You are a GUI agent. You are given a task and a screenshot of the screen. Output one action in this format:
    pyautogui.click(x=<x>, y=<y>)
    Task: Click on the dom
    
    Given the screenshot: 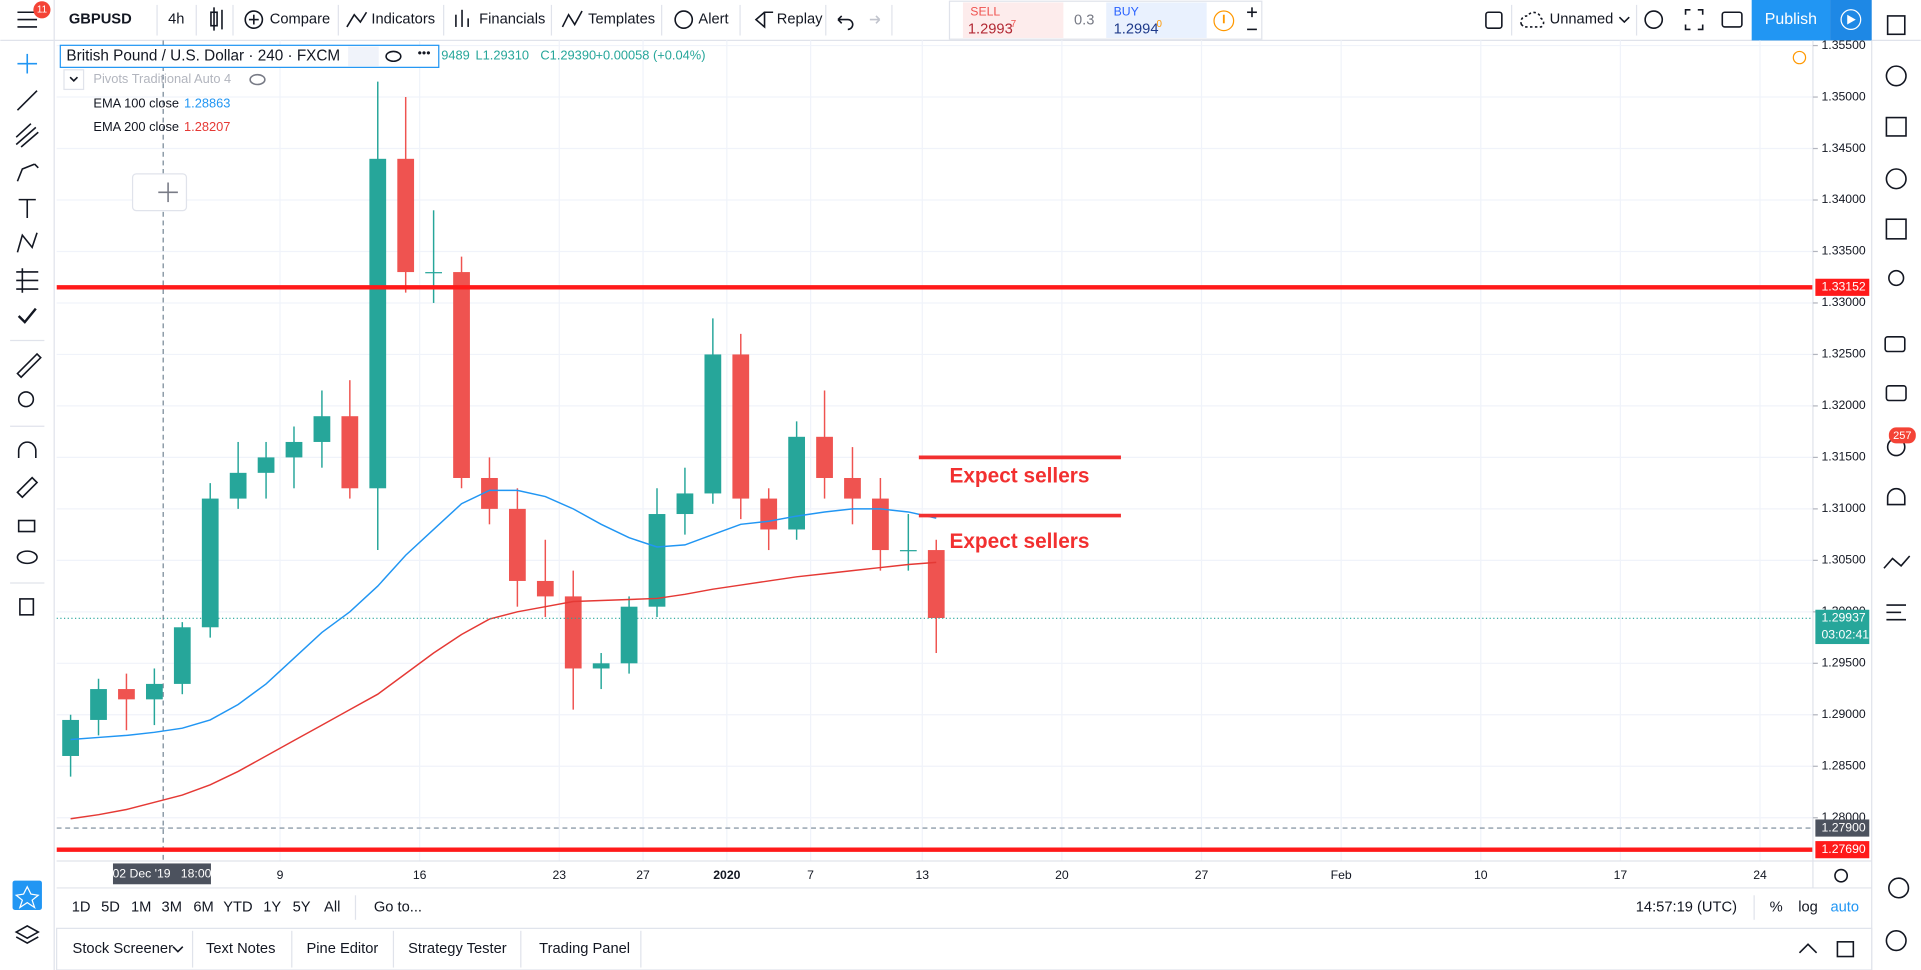 What is the action you would take?
    pyautogui.click(x=1896, y=612)
    